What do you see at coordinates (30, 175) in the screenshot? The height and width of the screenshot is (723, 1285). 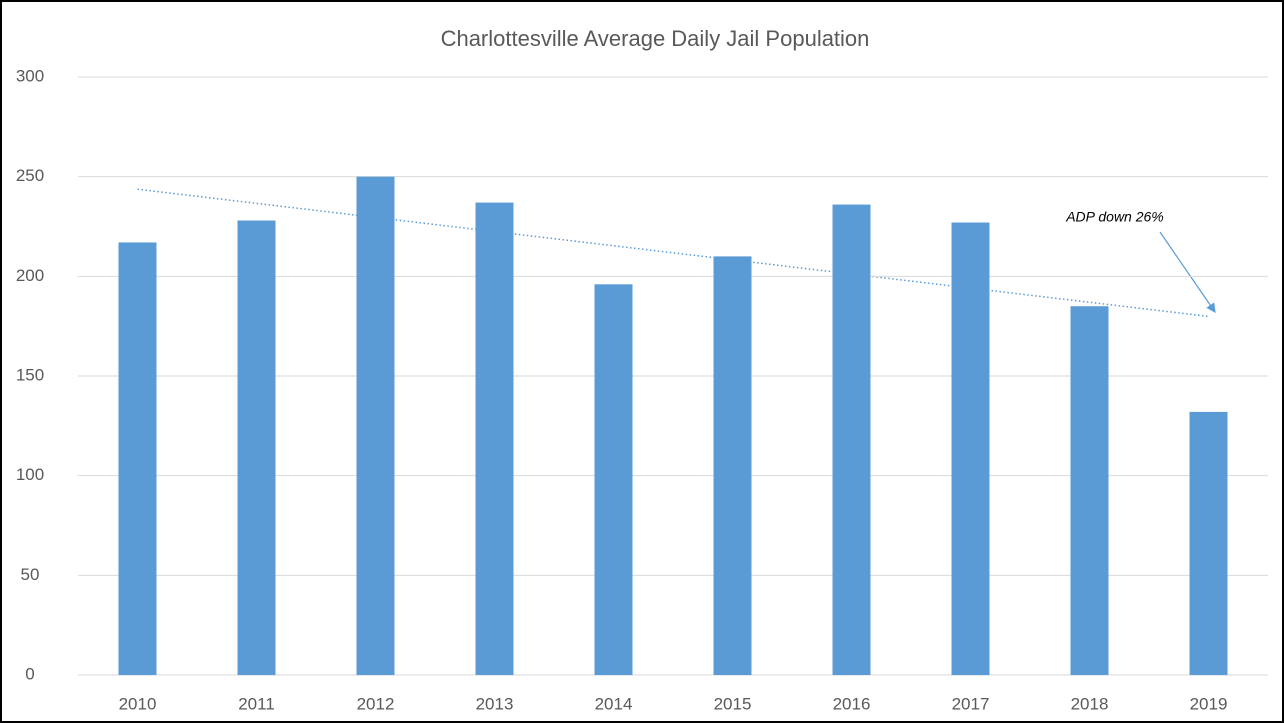 I see `y-tick-label: 250` at bounding box center [30, 175].